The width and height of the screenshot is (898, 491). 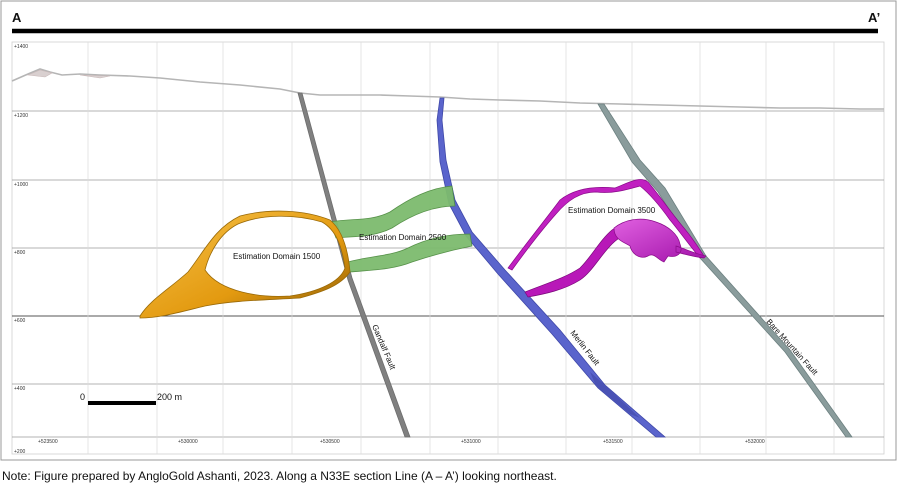 What do you see at coordinates (48, 442) in the screenshot?
I see `easting-tick: +523500` at bounding box center [48, 442].